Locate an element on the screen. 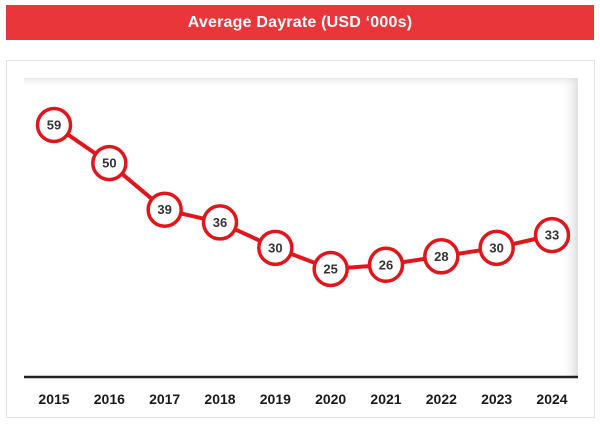  data-point: 50 is located at coordinates (109, 163).